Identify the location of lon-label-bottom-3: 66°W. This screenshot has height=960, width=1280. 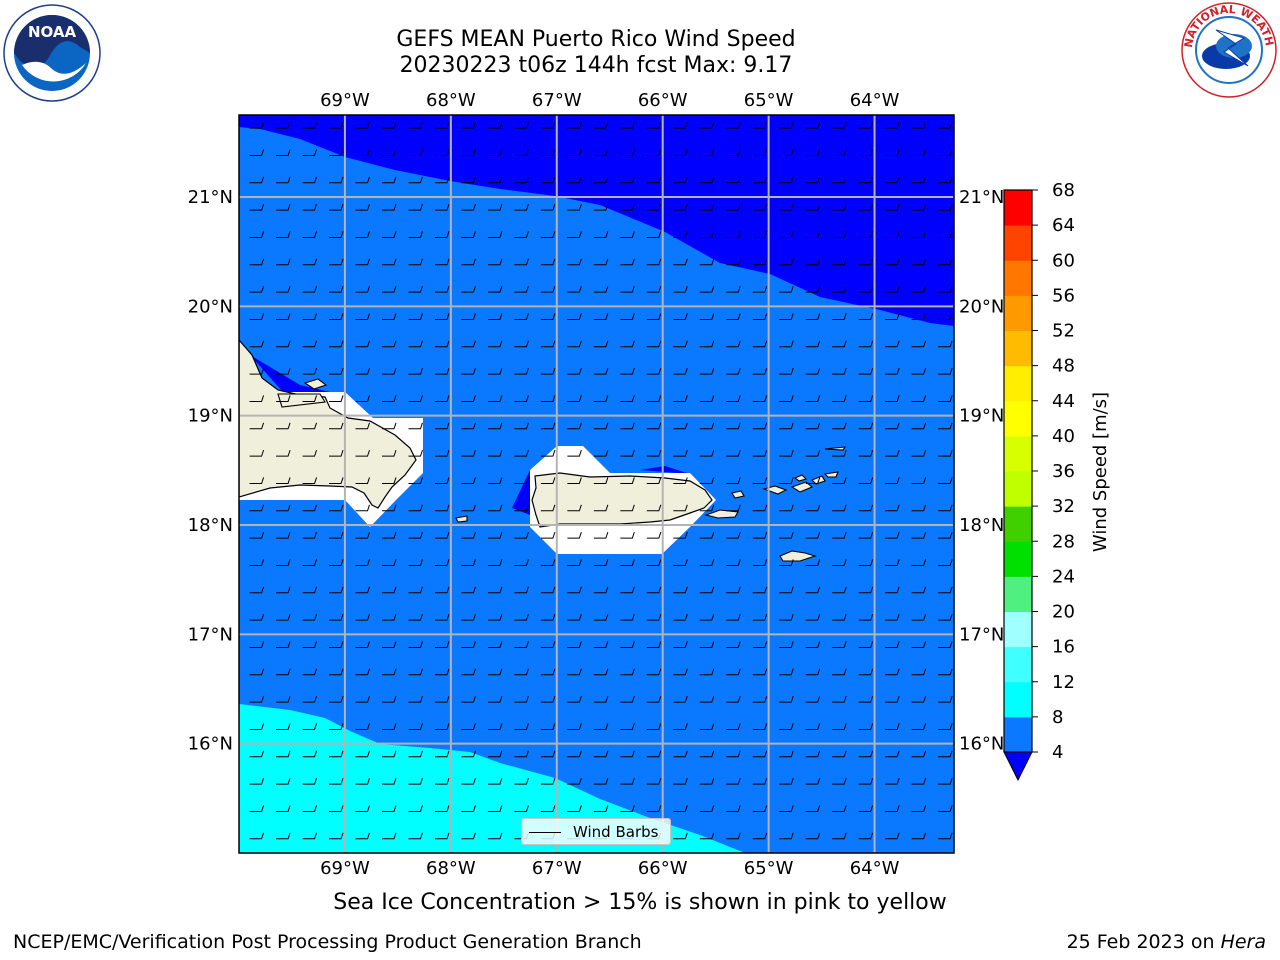
(663, 868).